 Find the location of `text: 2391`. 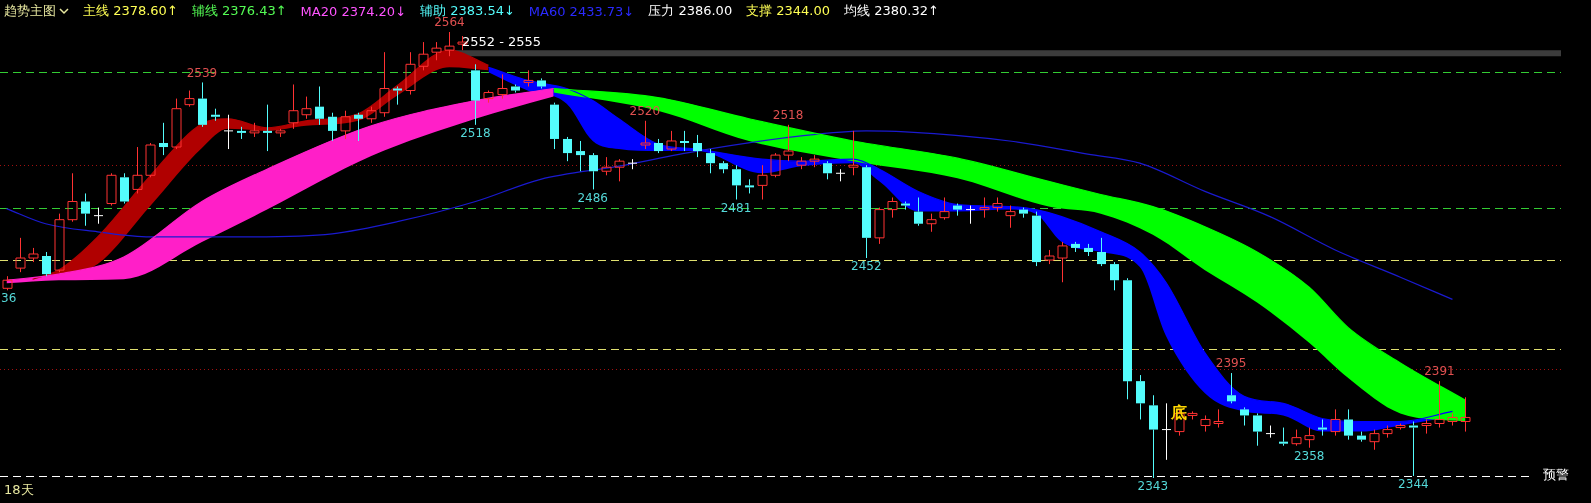

text: 2391 is located at coordinates (1439, 371).